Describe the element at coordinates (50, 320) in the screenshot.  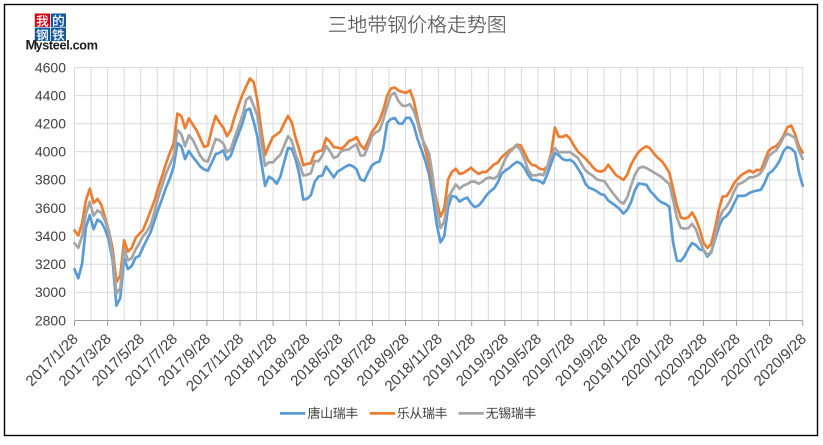
I see `svg-text: 2800` at that location.